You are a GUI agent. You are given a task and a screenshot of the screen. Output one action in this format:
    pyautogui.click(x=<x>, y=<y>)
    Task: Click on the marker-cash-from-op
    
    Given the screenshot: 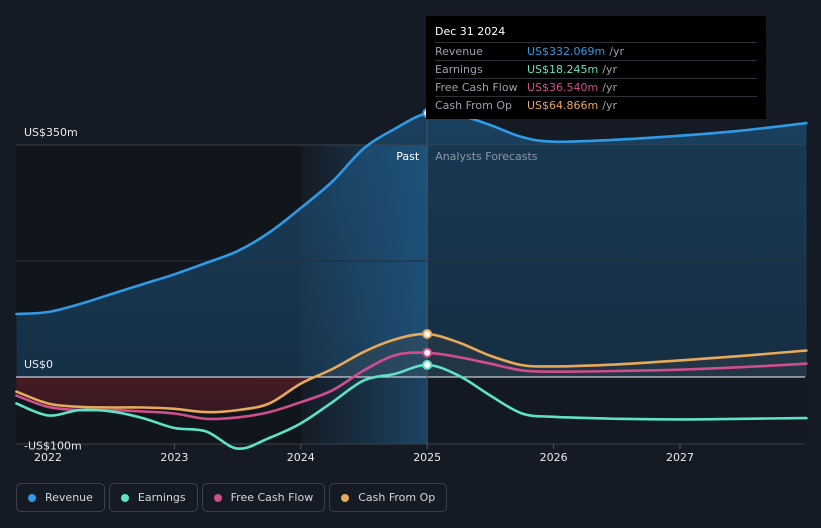 What is the action you would take?
    pyautogui.click(x=427, y=334)
    